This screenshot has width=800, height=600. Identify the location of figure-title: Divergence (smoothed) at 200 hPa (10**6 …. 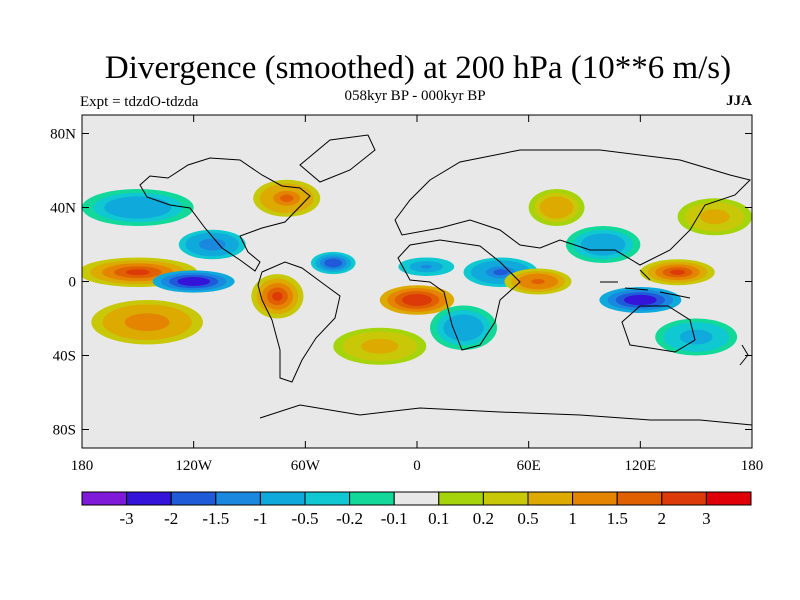
(418, 68).